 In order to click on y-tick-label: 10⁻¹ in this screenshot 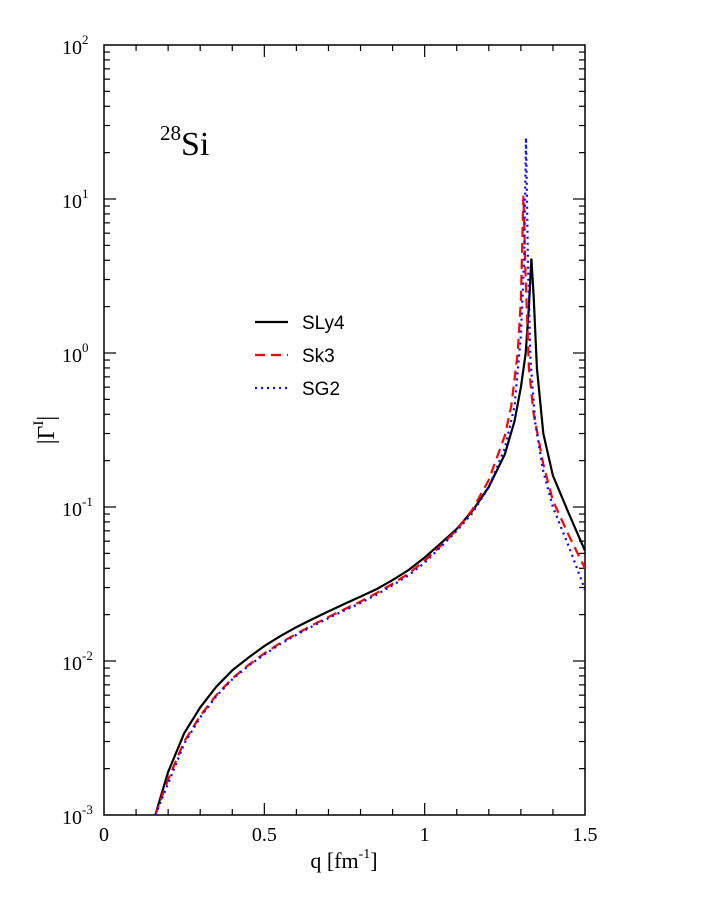, I will do `click(77, 507)`.